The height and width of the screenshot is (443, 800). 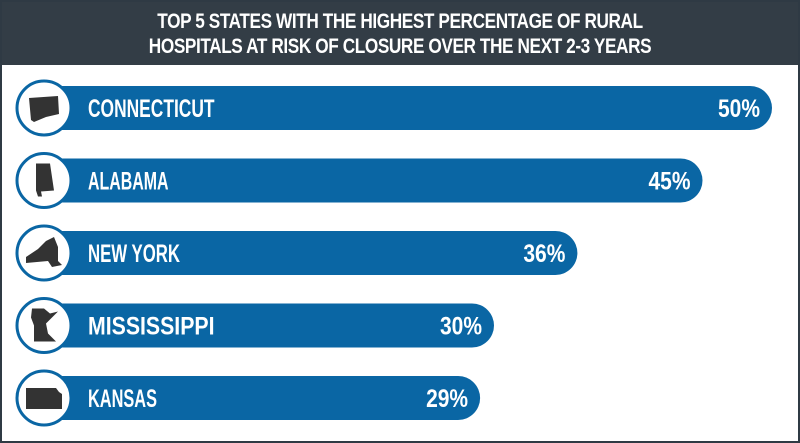 I want to click on category-label: KANSAS, so click(x=122, y=399).